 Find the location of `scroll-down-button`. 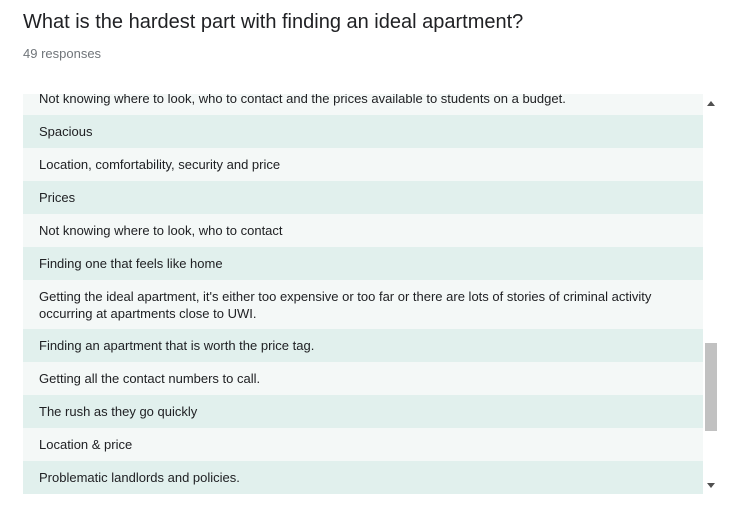

scroll-down-button is located at coordinates (711, 485).